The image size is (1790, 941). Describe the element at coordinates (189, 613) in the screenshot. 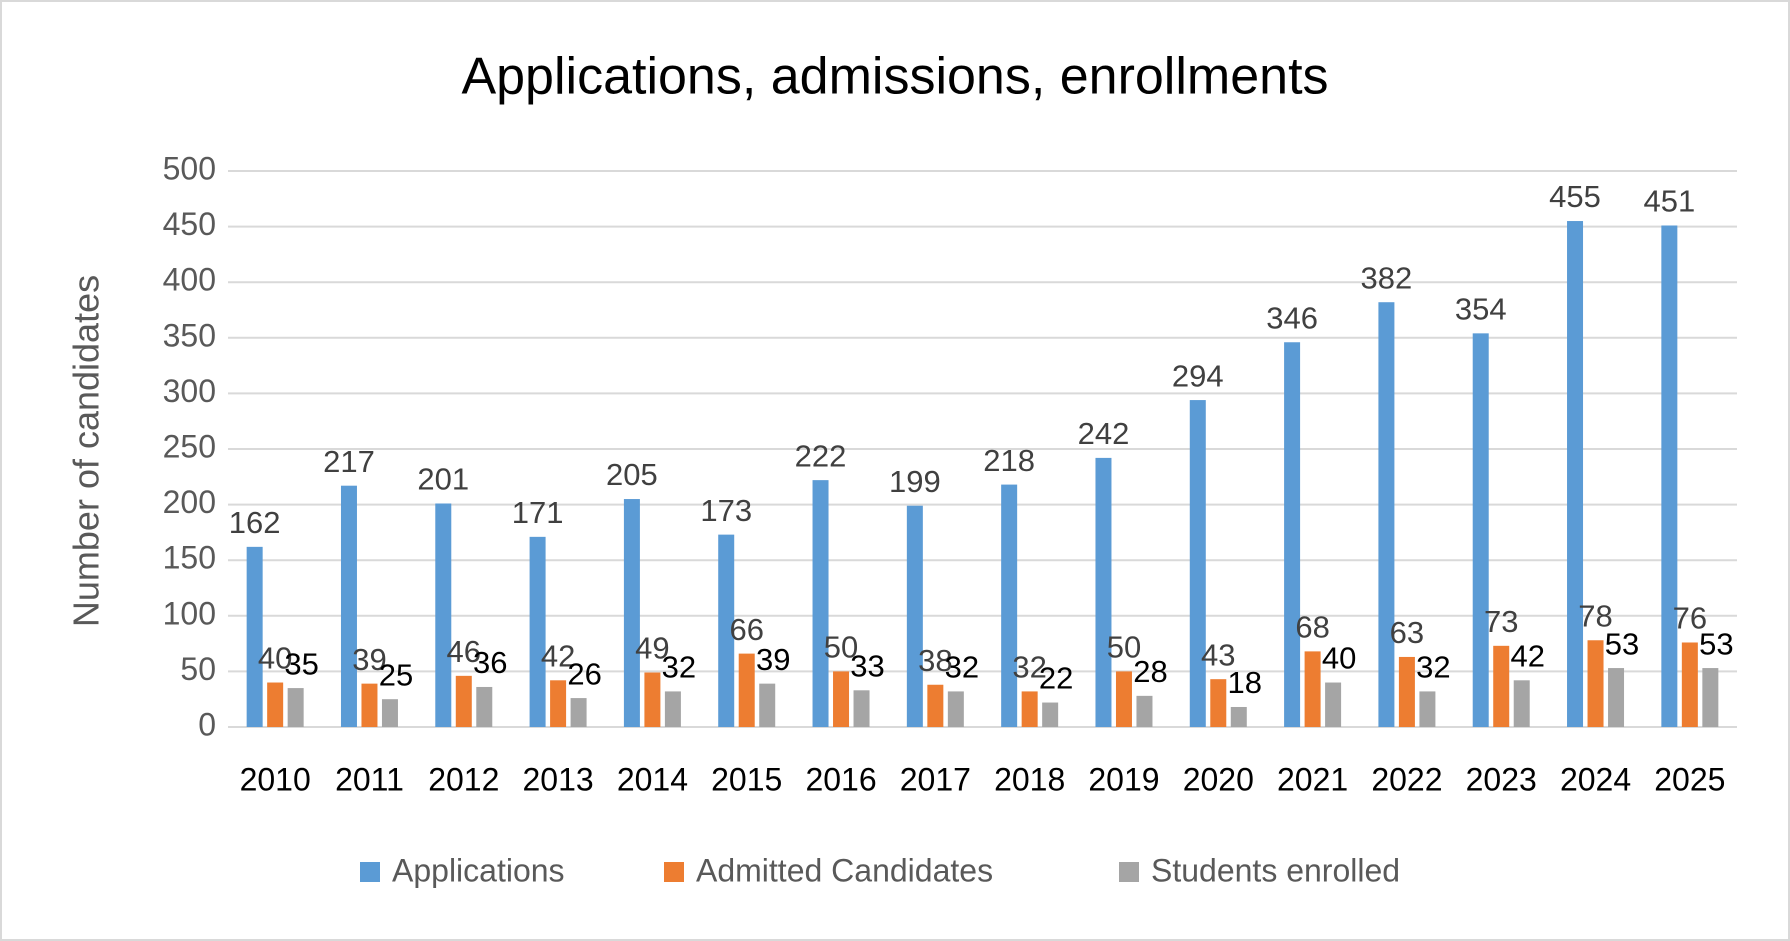

I see `y-tick-label: 100` at that location.